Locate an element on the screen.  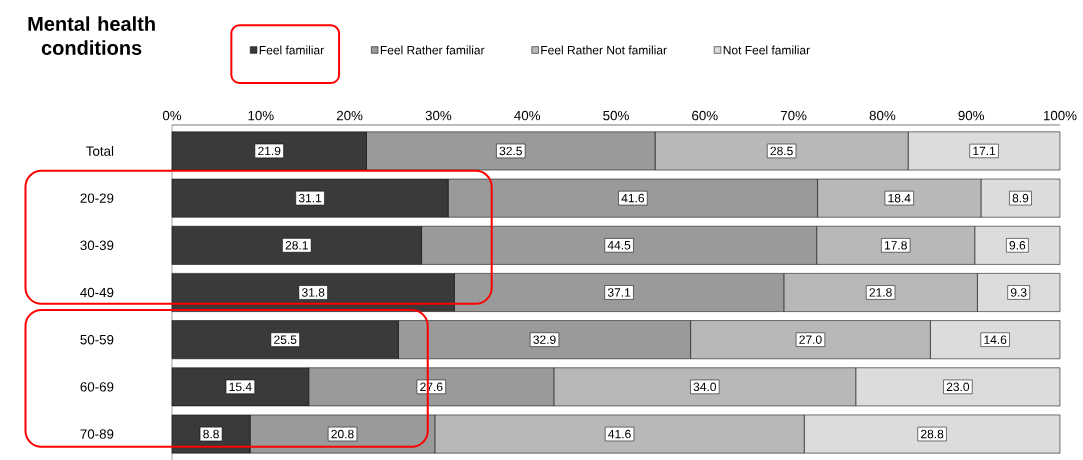
x-tick-label: 10% is located at coordinates (261, 115).